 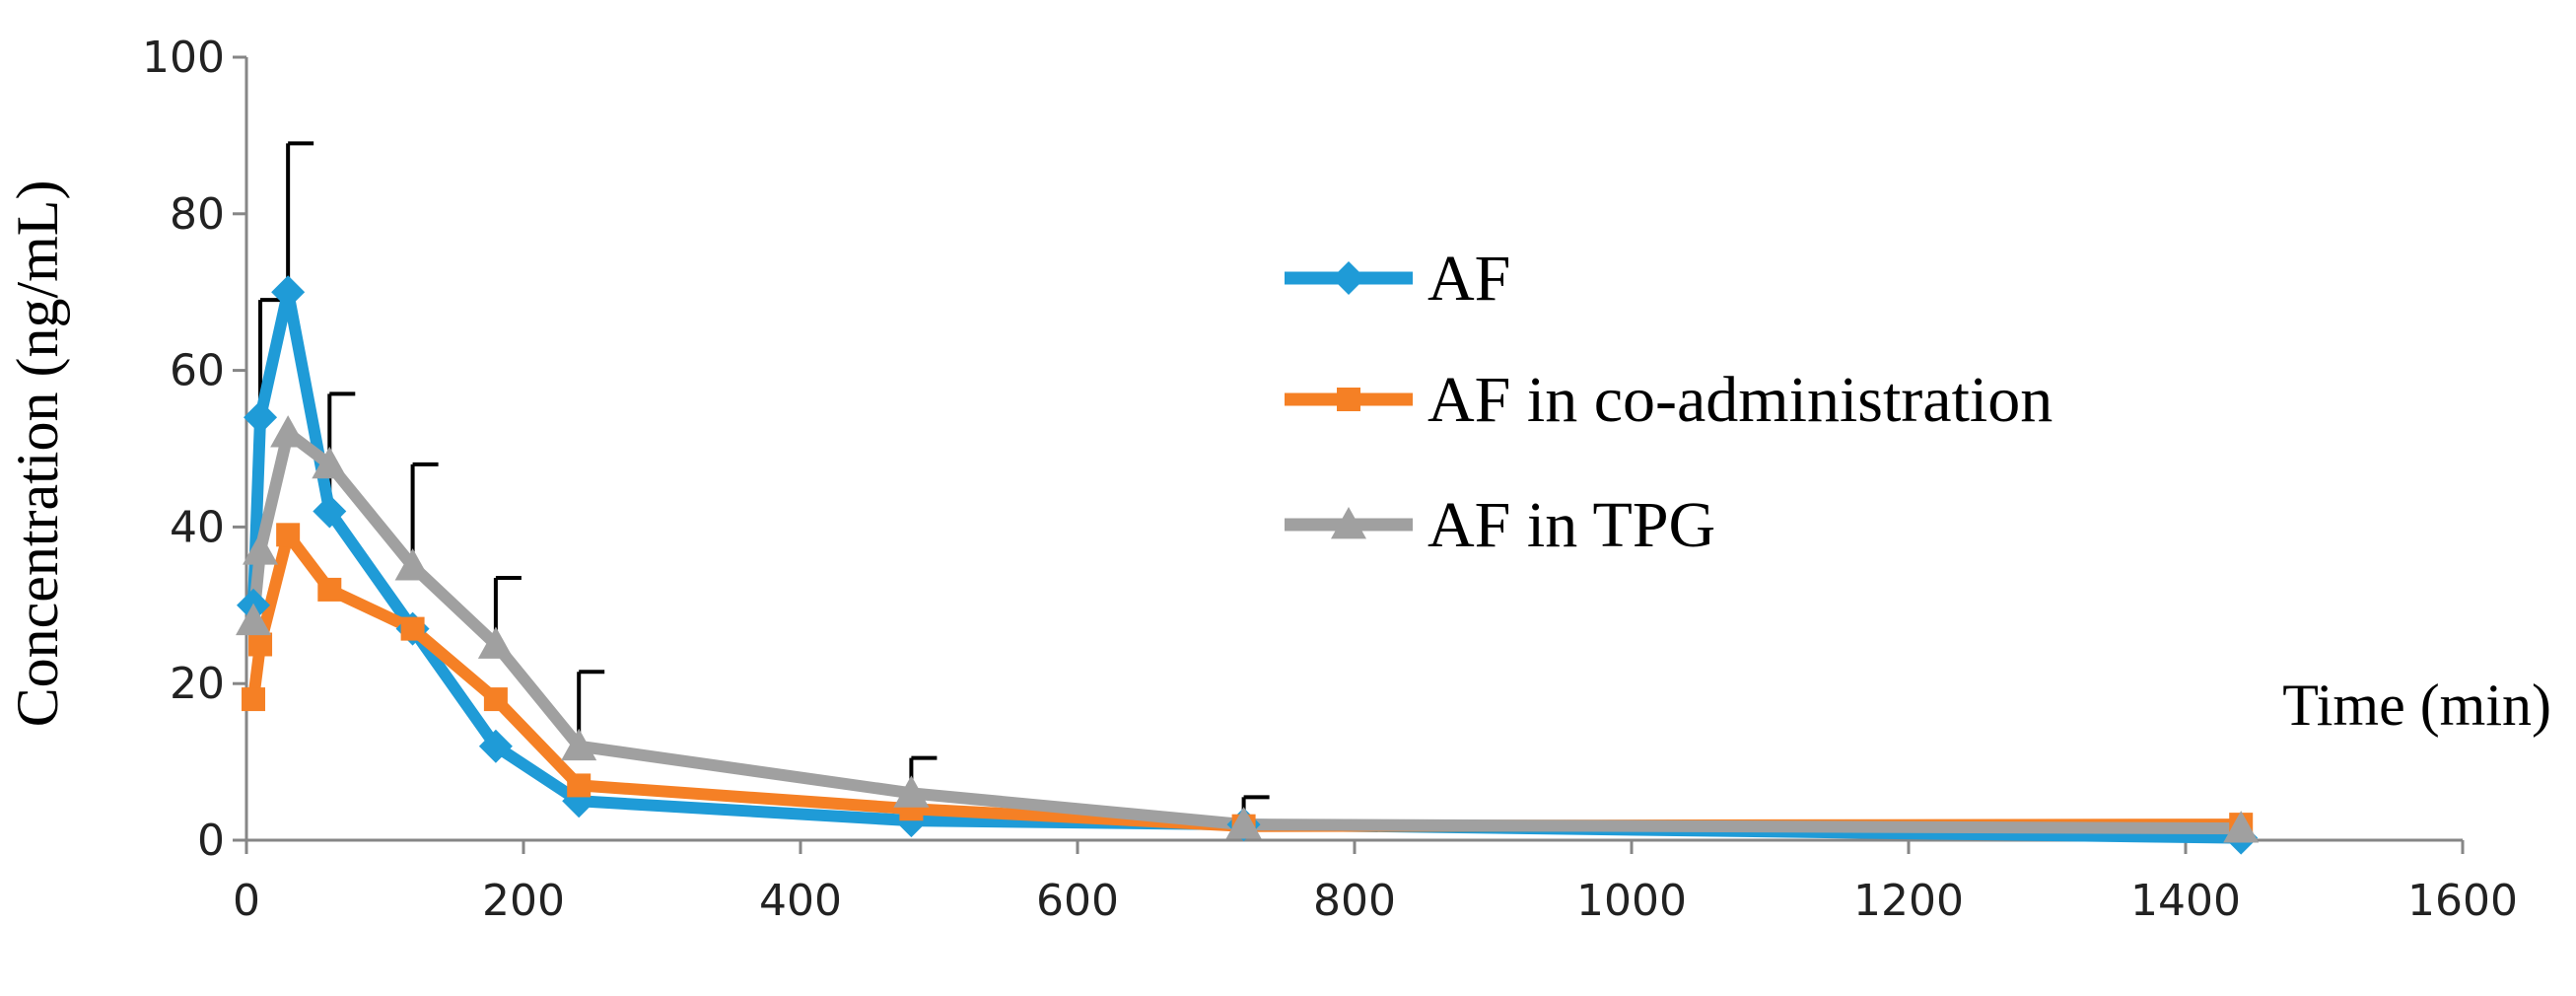 What do you see at coordinates (183, 58) in the screenshot?
I see `y-tick-label: 100` at bounding box center [183, 58].